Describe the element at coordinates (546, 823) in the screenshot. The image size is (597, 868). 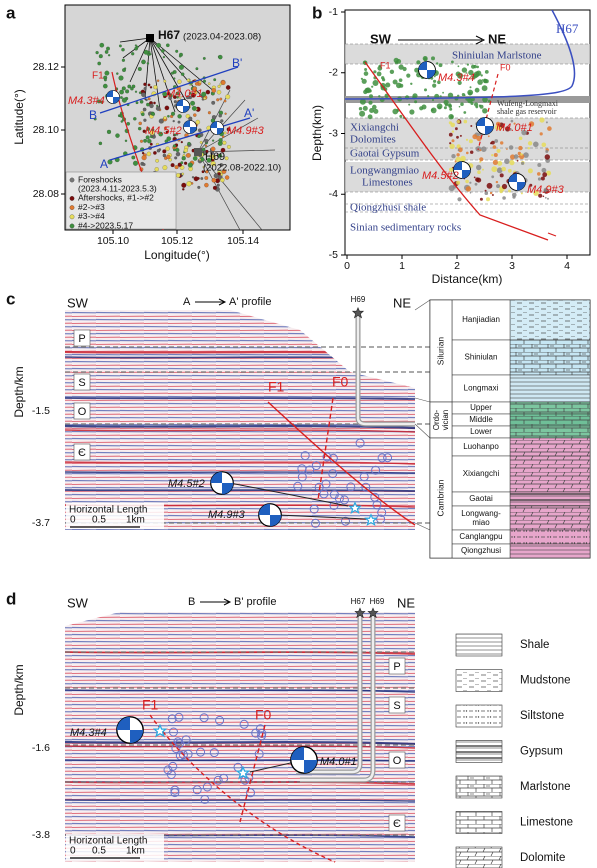
I see `legend-label: Limestone` at that location.